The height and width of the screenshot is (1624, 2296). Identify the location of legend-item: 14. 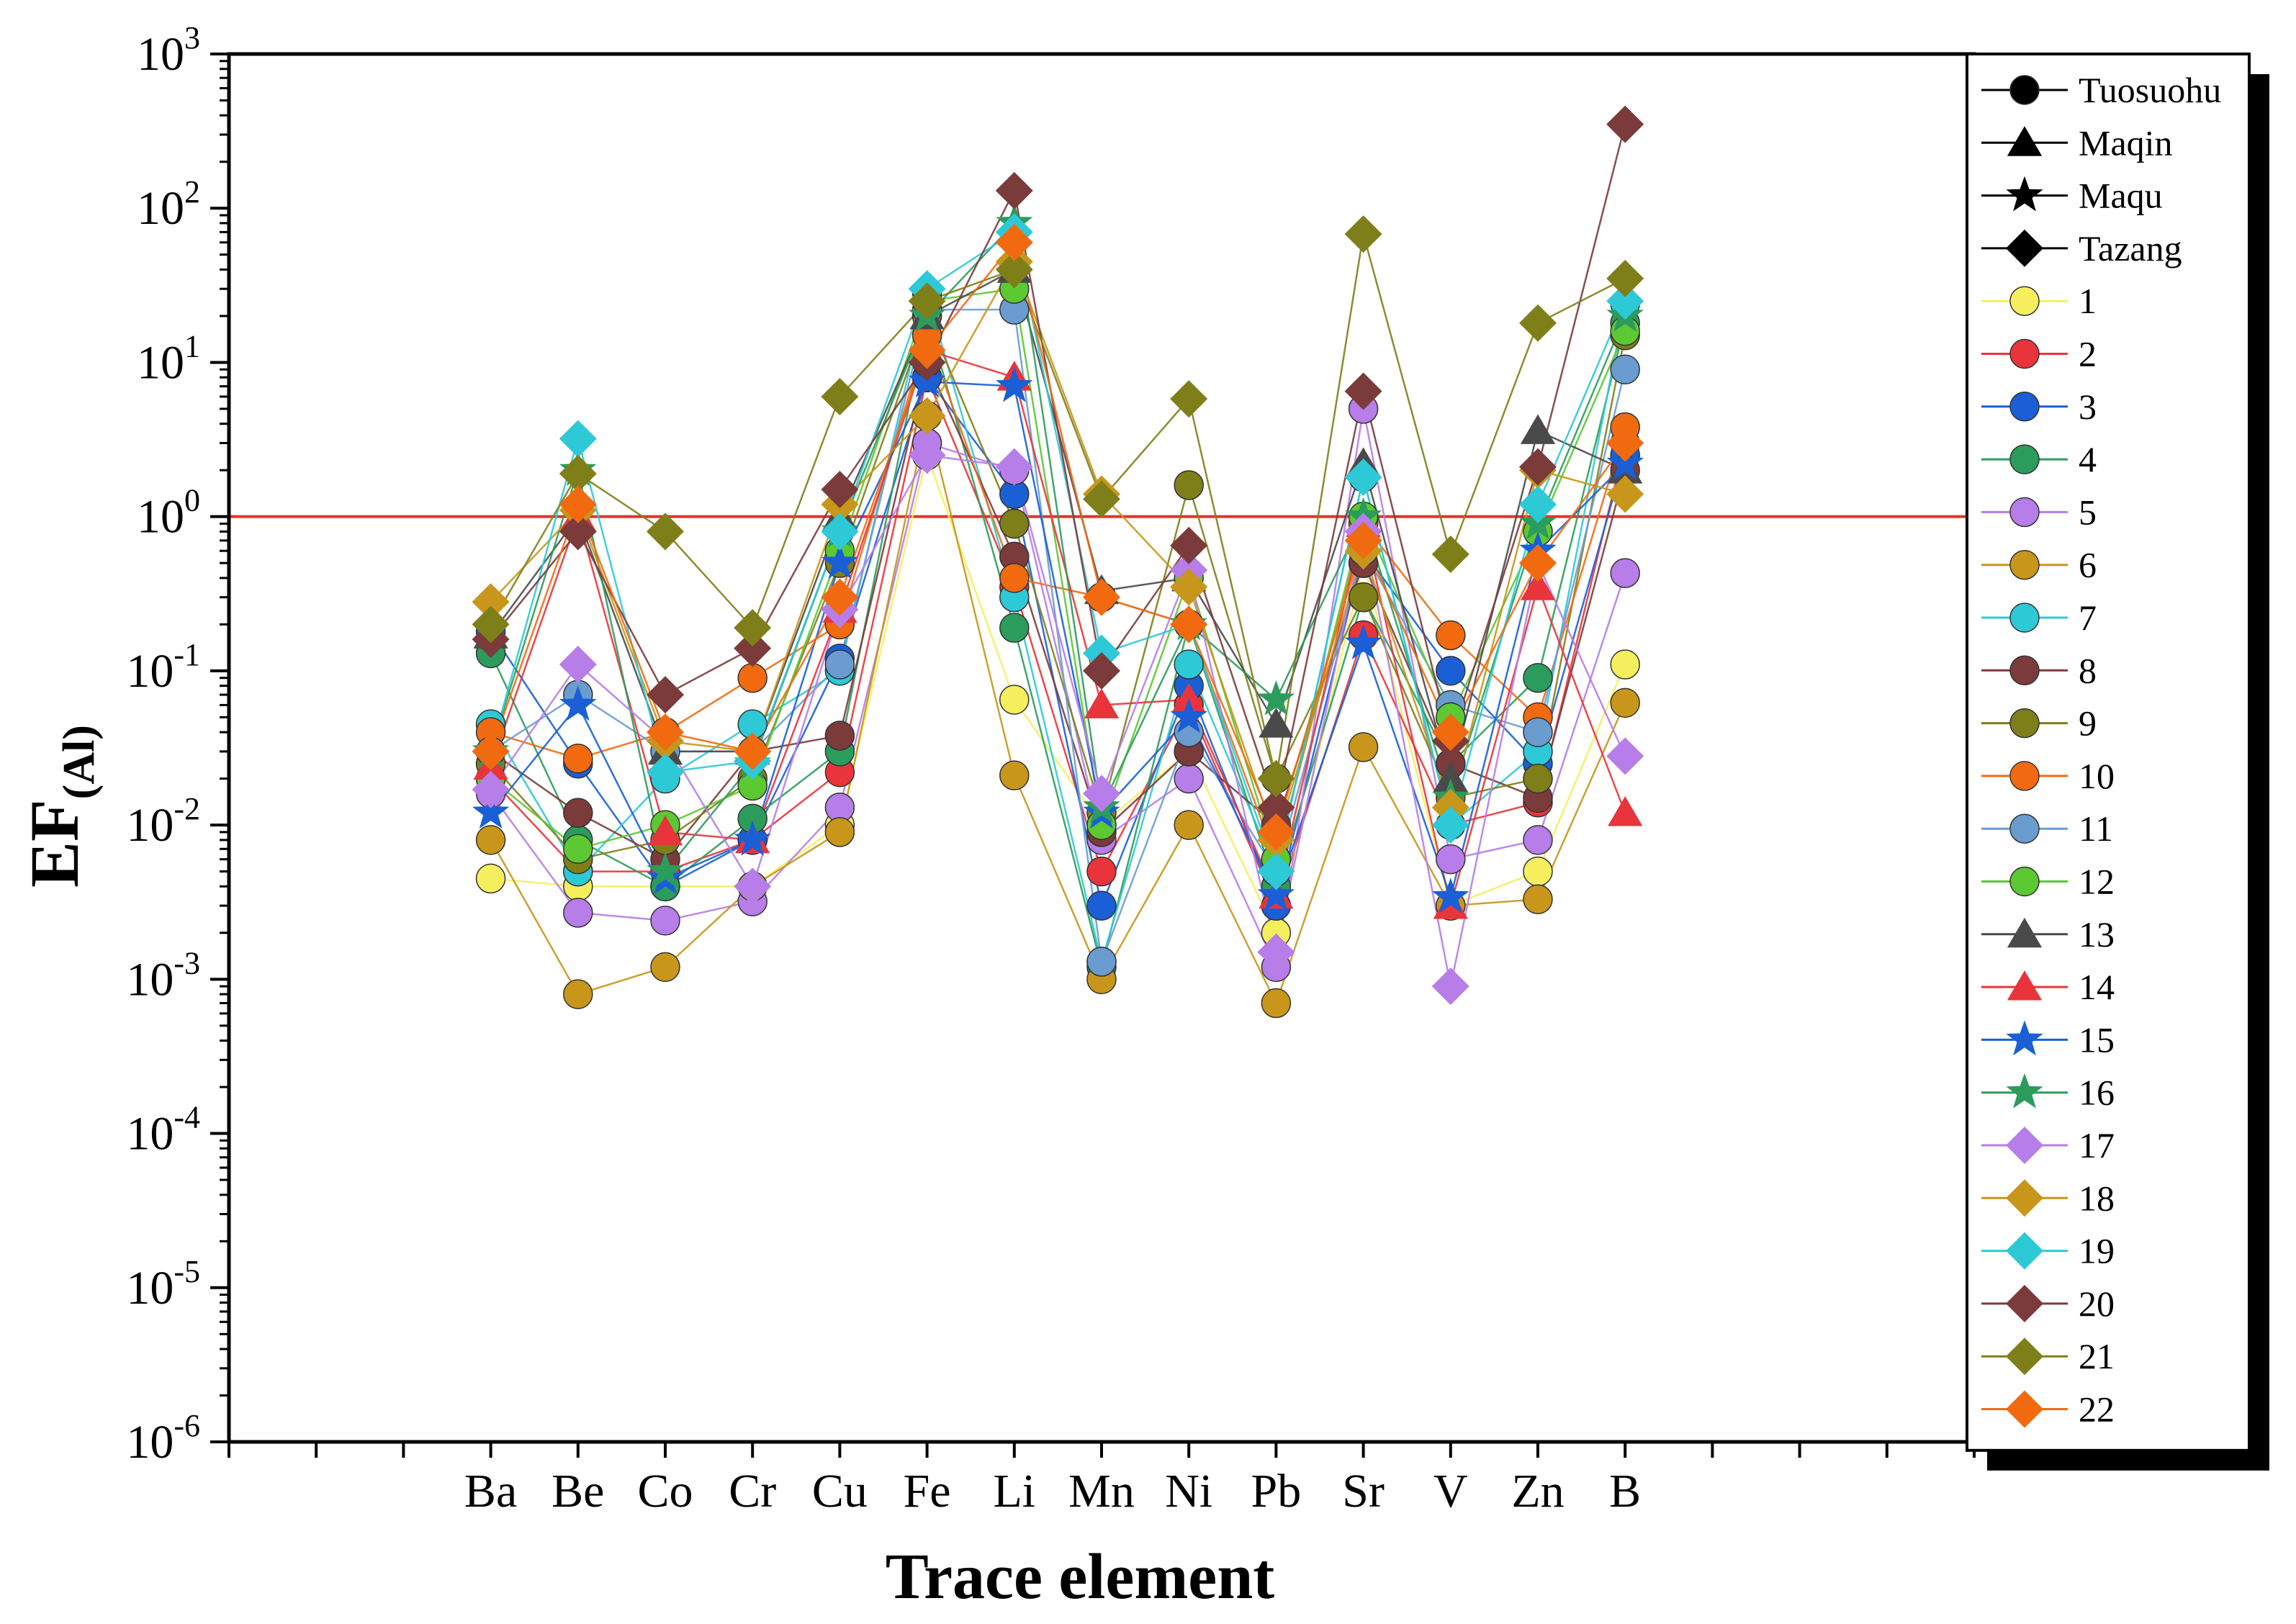
(2048, 987).